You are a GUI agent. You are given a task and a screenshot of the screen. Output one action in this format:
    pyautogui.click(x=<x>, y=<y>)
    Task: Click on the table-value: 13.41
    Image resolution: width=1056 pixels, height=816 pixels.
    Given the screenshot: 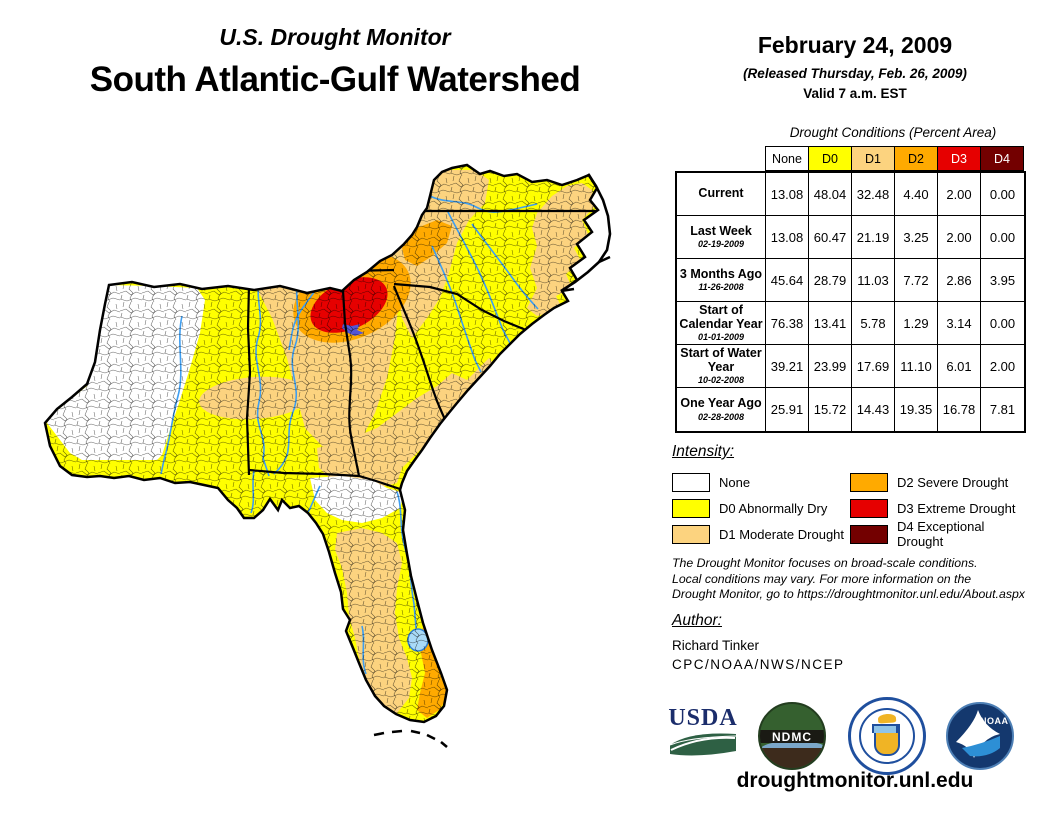 What is the action you would take?
    pyautogui.click(x=830, y=323)
    